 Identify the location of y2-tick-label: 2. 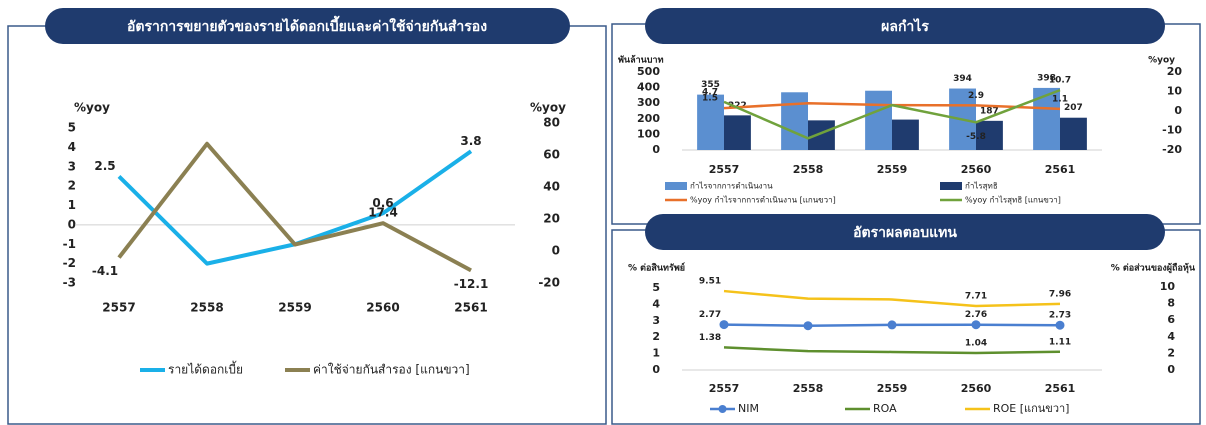
(1171, 352).